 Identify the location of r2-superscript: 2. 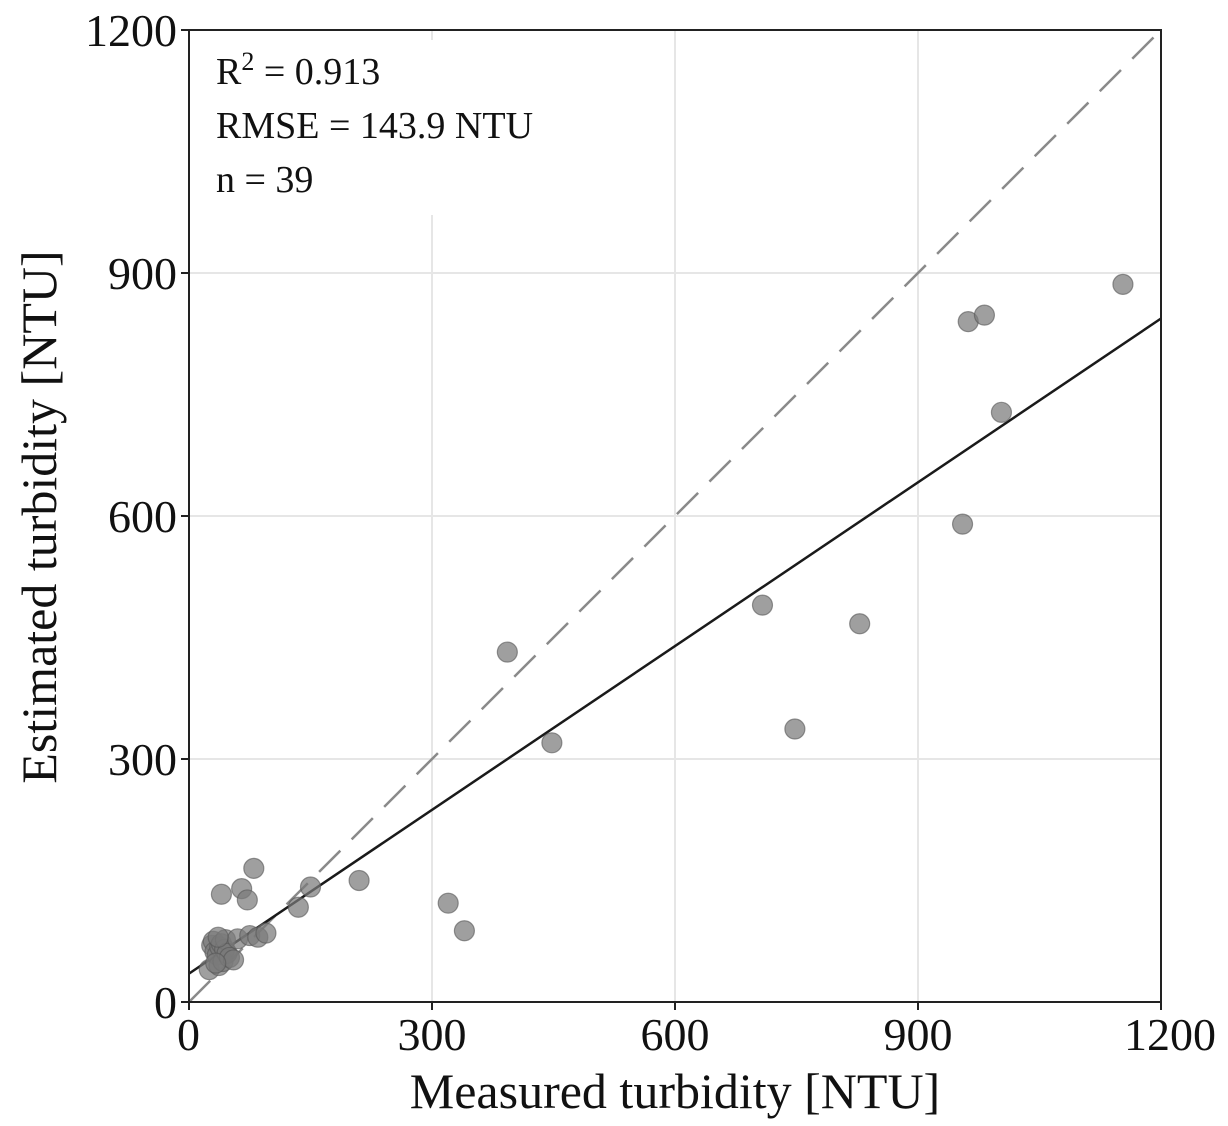
(247, 61).